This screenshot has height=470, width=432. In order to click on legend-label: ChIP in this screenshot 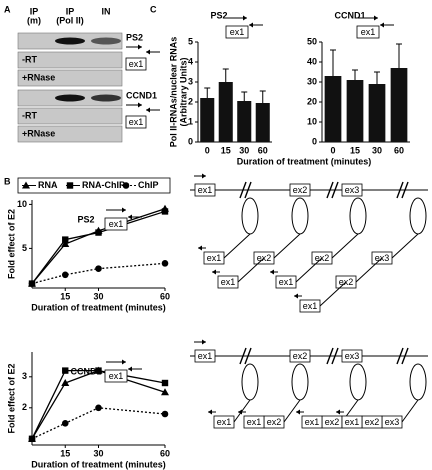, I will do `click(148, 185)`.